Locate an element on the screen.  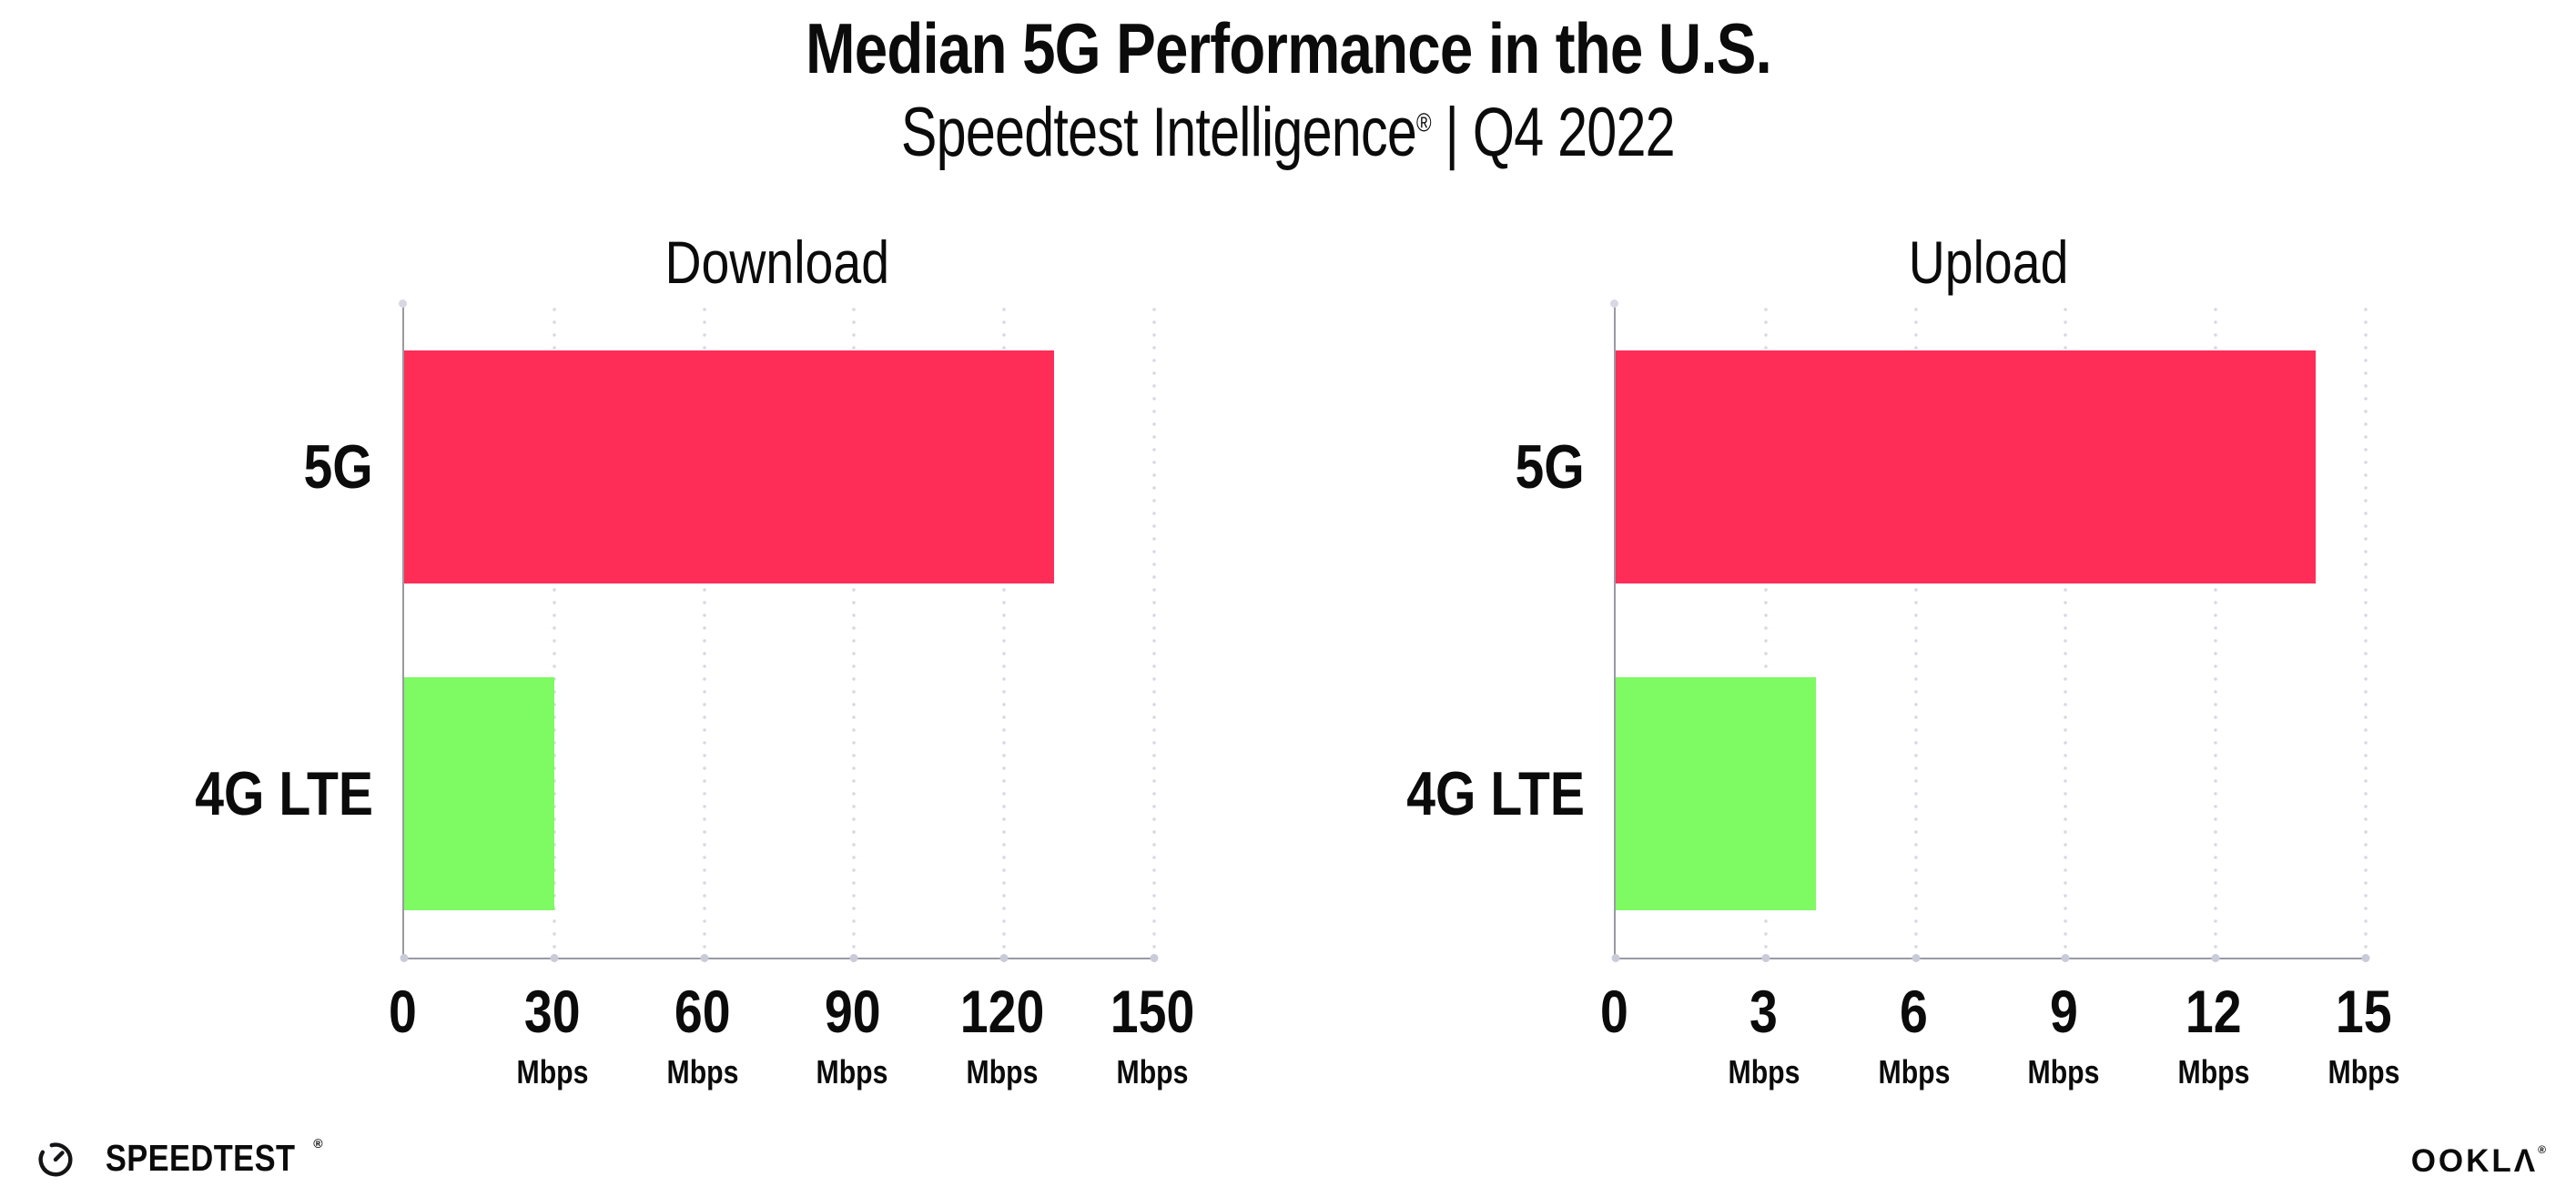
ookla-logo: OOKLΛ® is located at coordinates (2480, 1162).